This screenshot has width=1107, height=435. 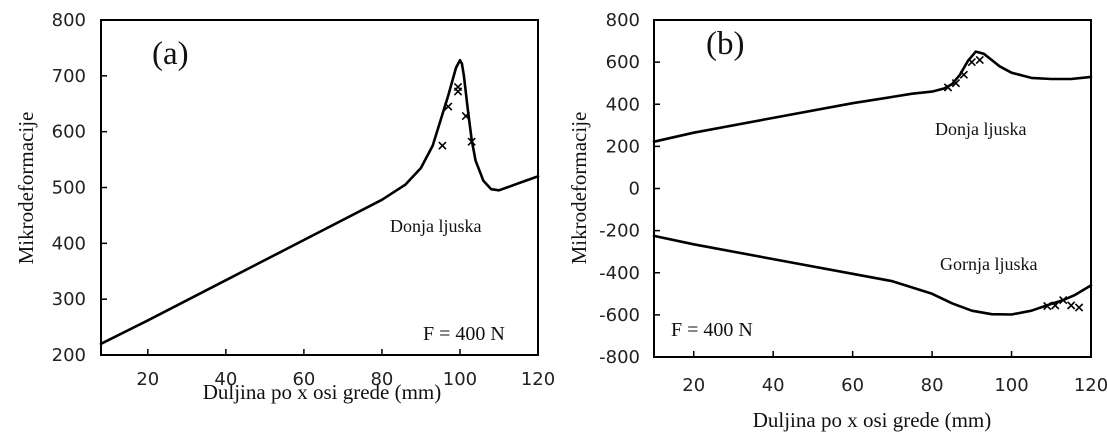 What do you see at coordinates (623, 62) in the screenshot?
I see `panel-b-ytick-label: 600` at bounding box center [623, 62].